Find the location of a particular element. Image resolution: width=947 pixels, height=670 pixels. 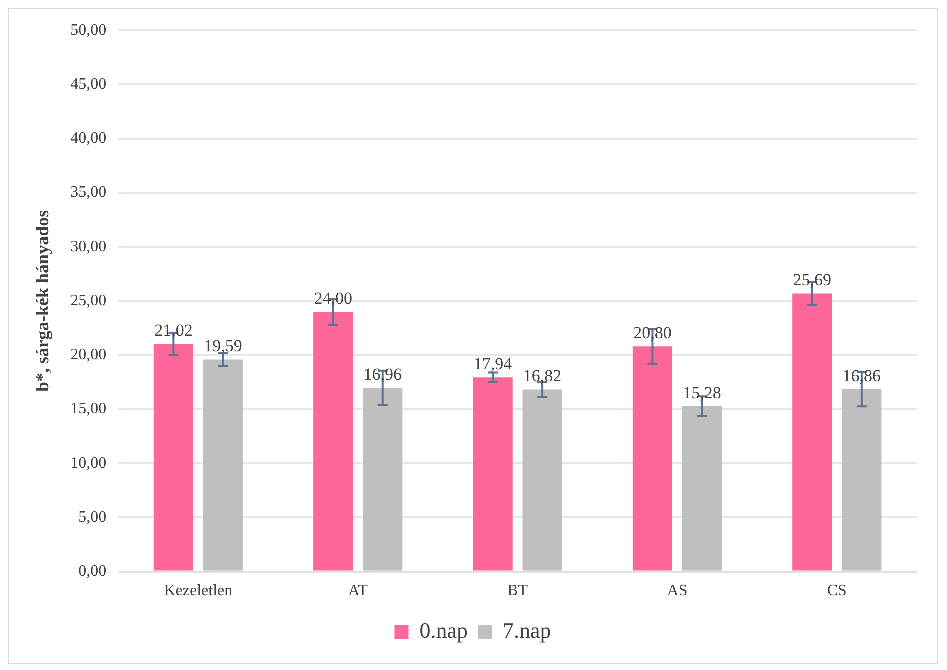

y-tick-label: 20,00 is located at coordinates (88, 355).